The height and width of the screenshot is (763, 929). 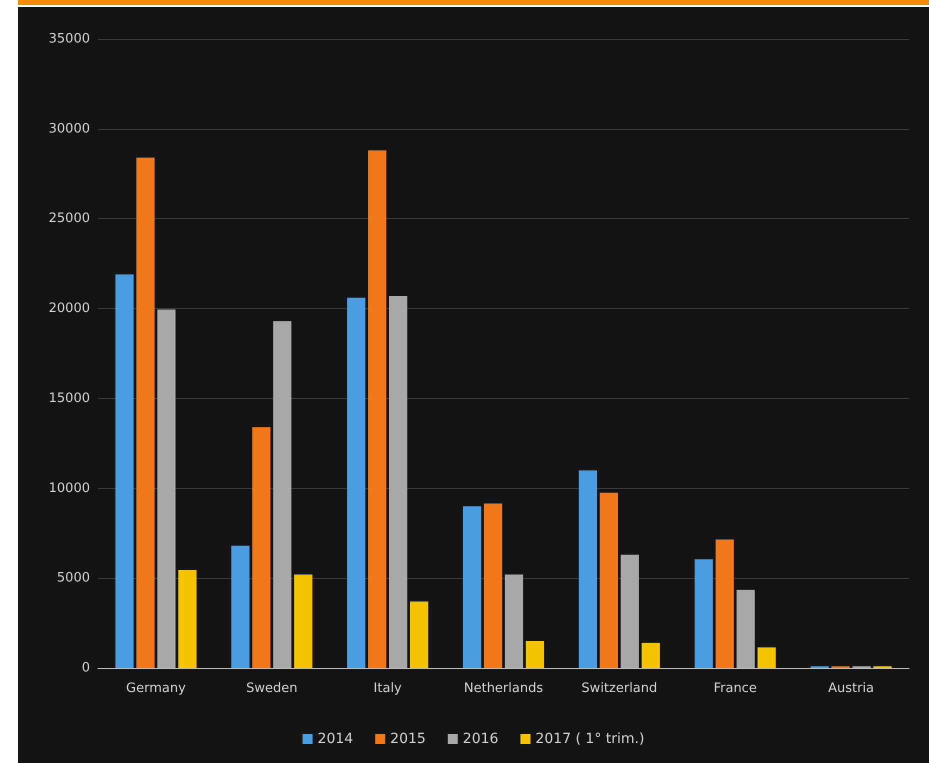 What do you see at coordinates (504, 688) in the screenshot?
I see `x-tick-label: Netherlands` at bounding box center [504, 688].